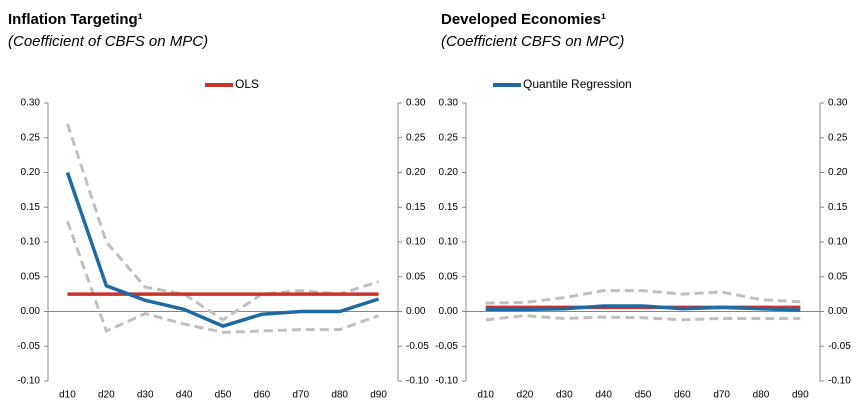  Describe the element at coordinates (75, 19) in the screenshot. I see `chart-title: Inflation Targeting¹` at that location.